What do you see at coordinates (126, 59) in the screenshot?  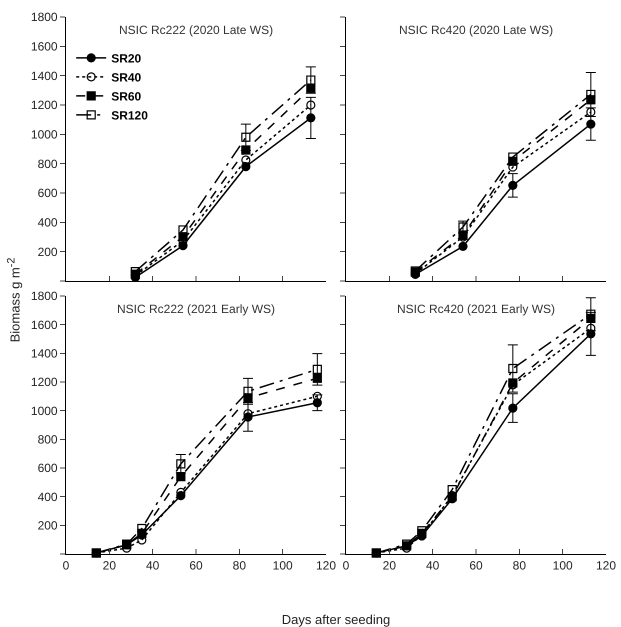 I see `legend-label: SR20` at bounding box center [126, 59].